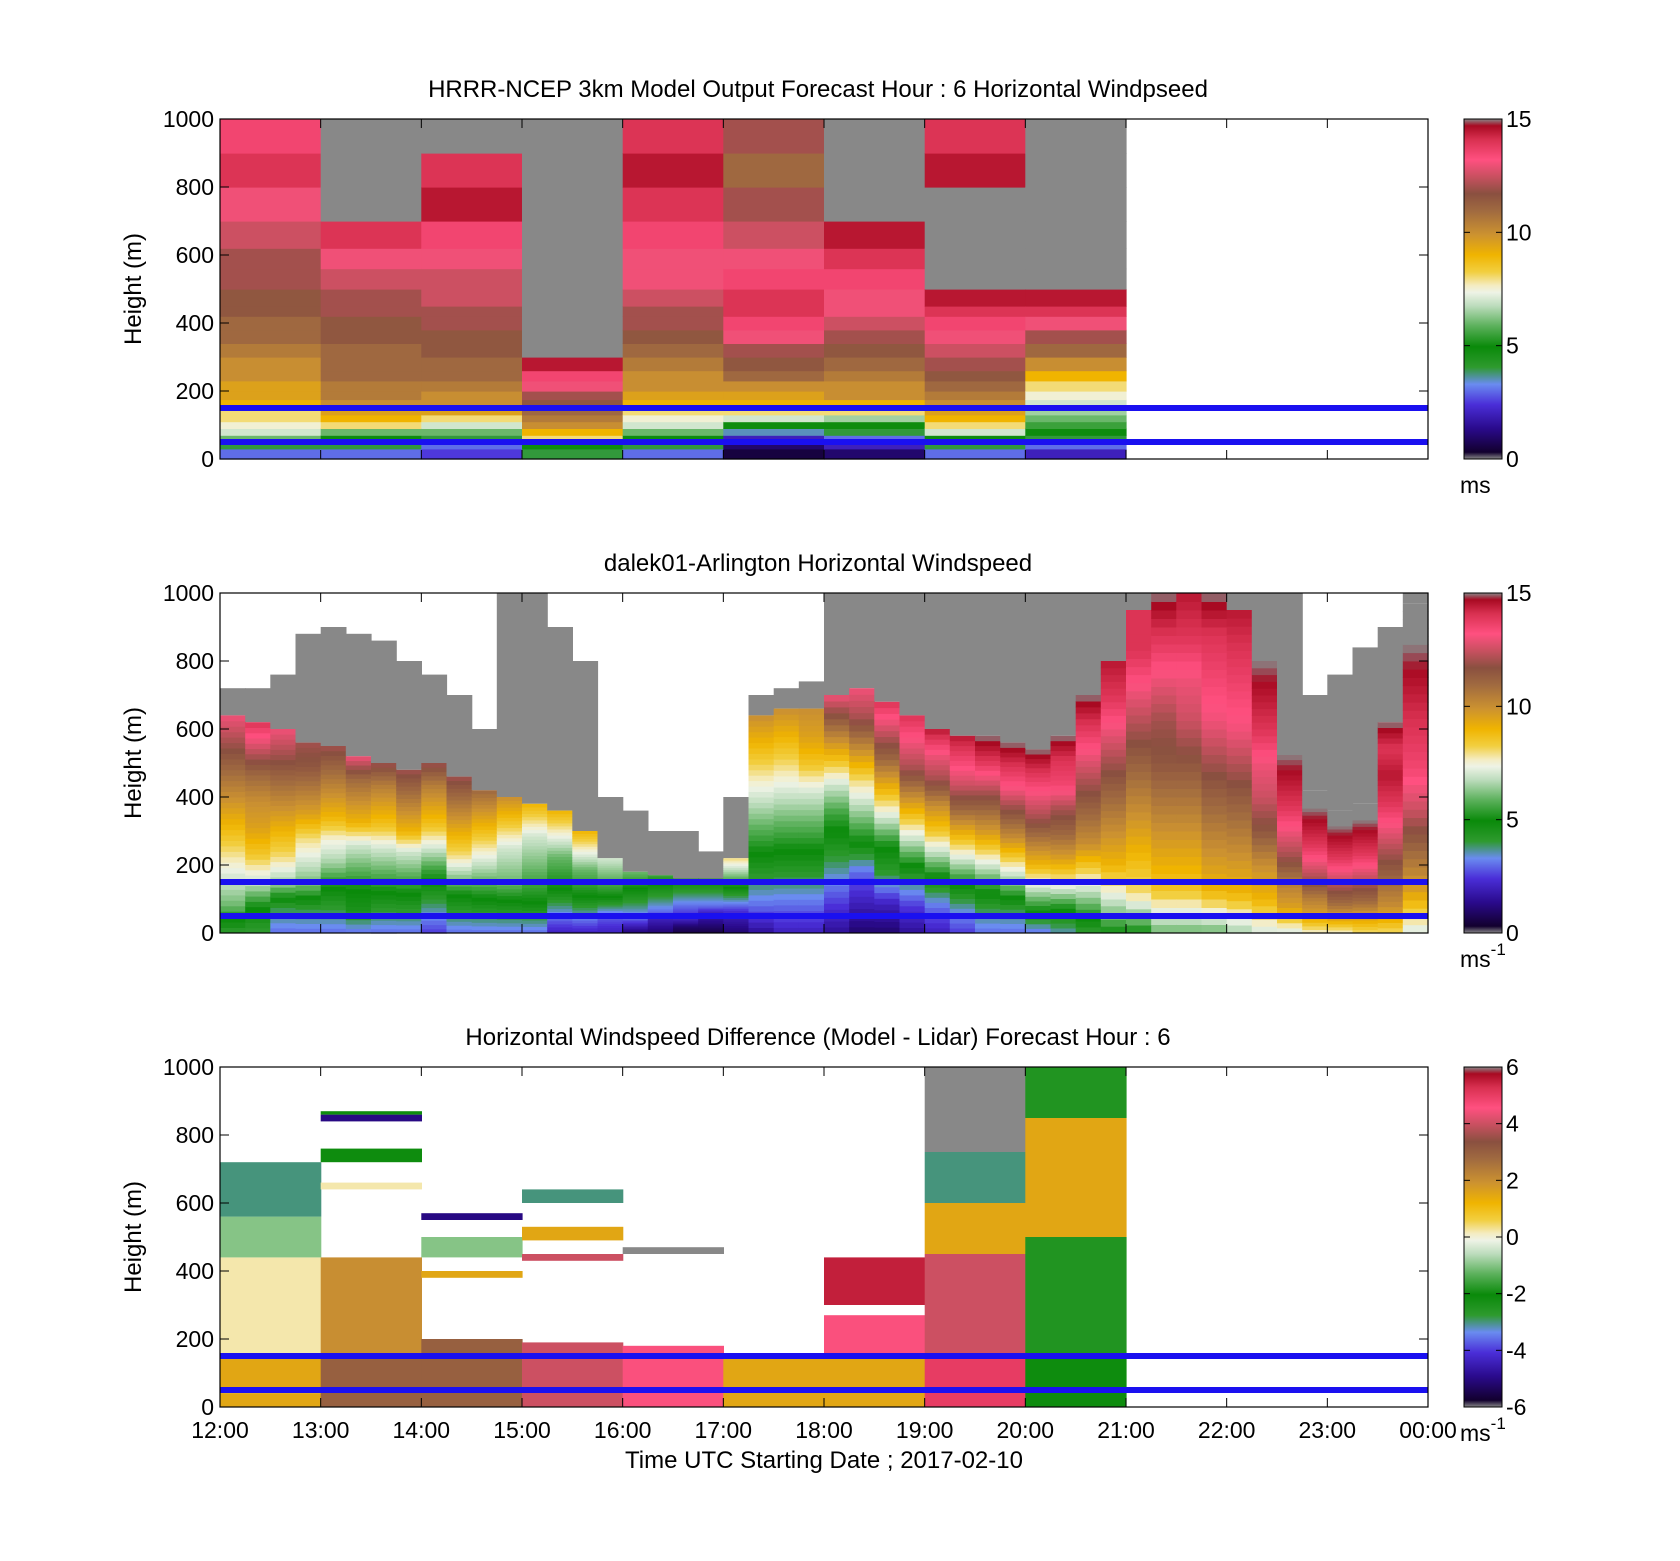 This screenshot has width=1680, height=1561. What do you see at coordinates (824, 1373) in the screenshot?
I see `panel-difference-reference-lines` at bounding box center [824, 1373].